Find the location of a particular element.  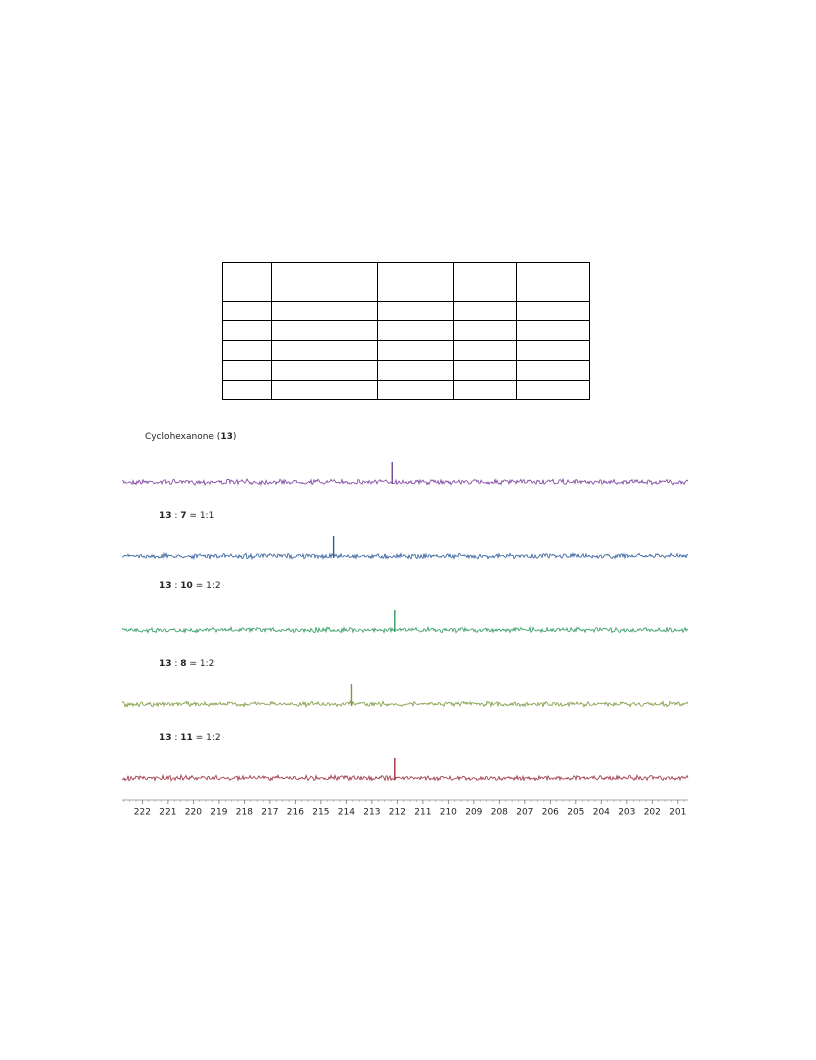

empty-table is located at coordinates (406, 331).